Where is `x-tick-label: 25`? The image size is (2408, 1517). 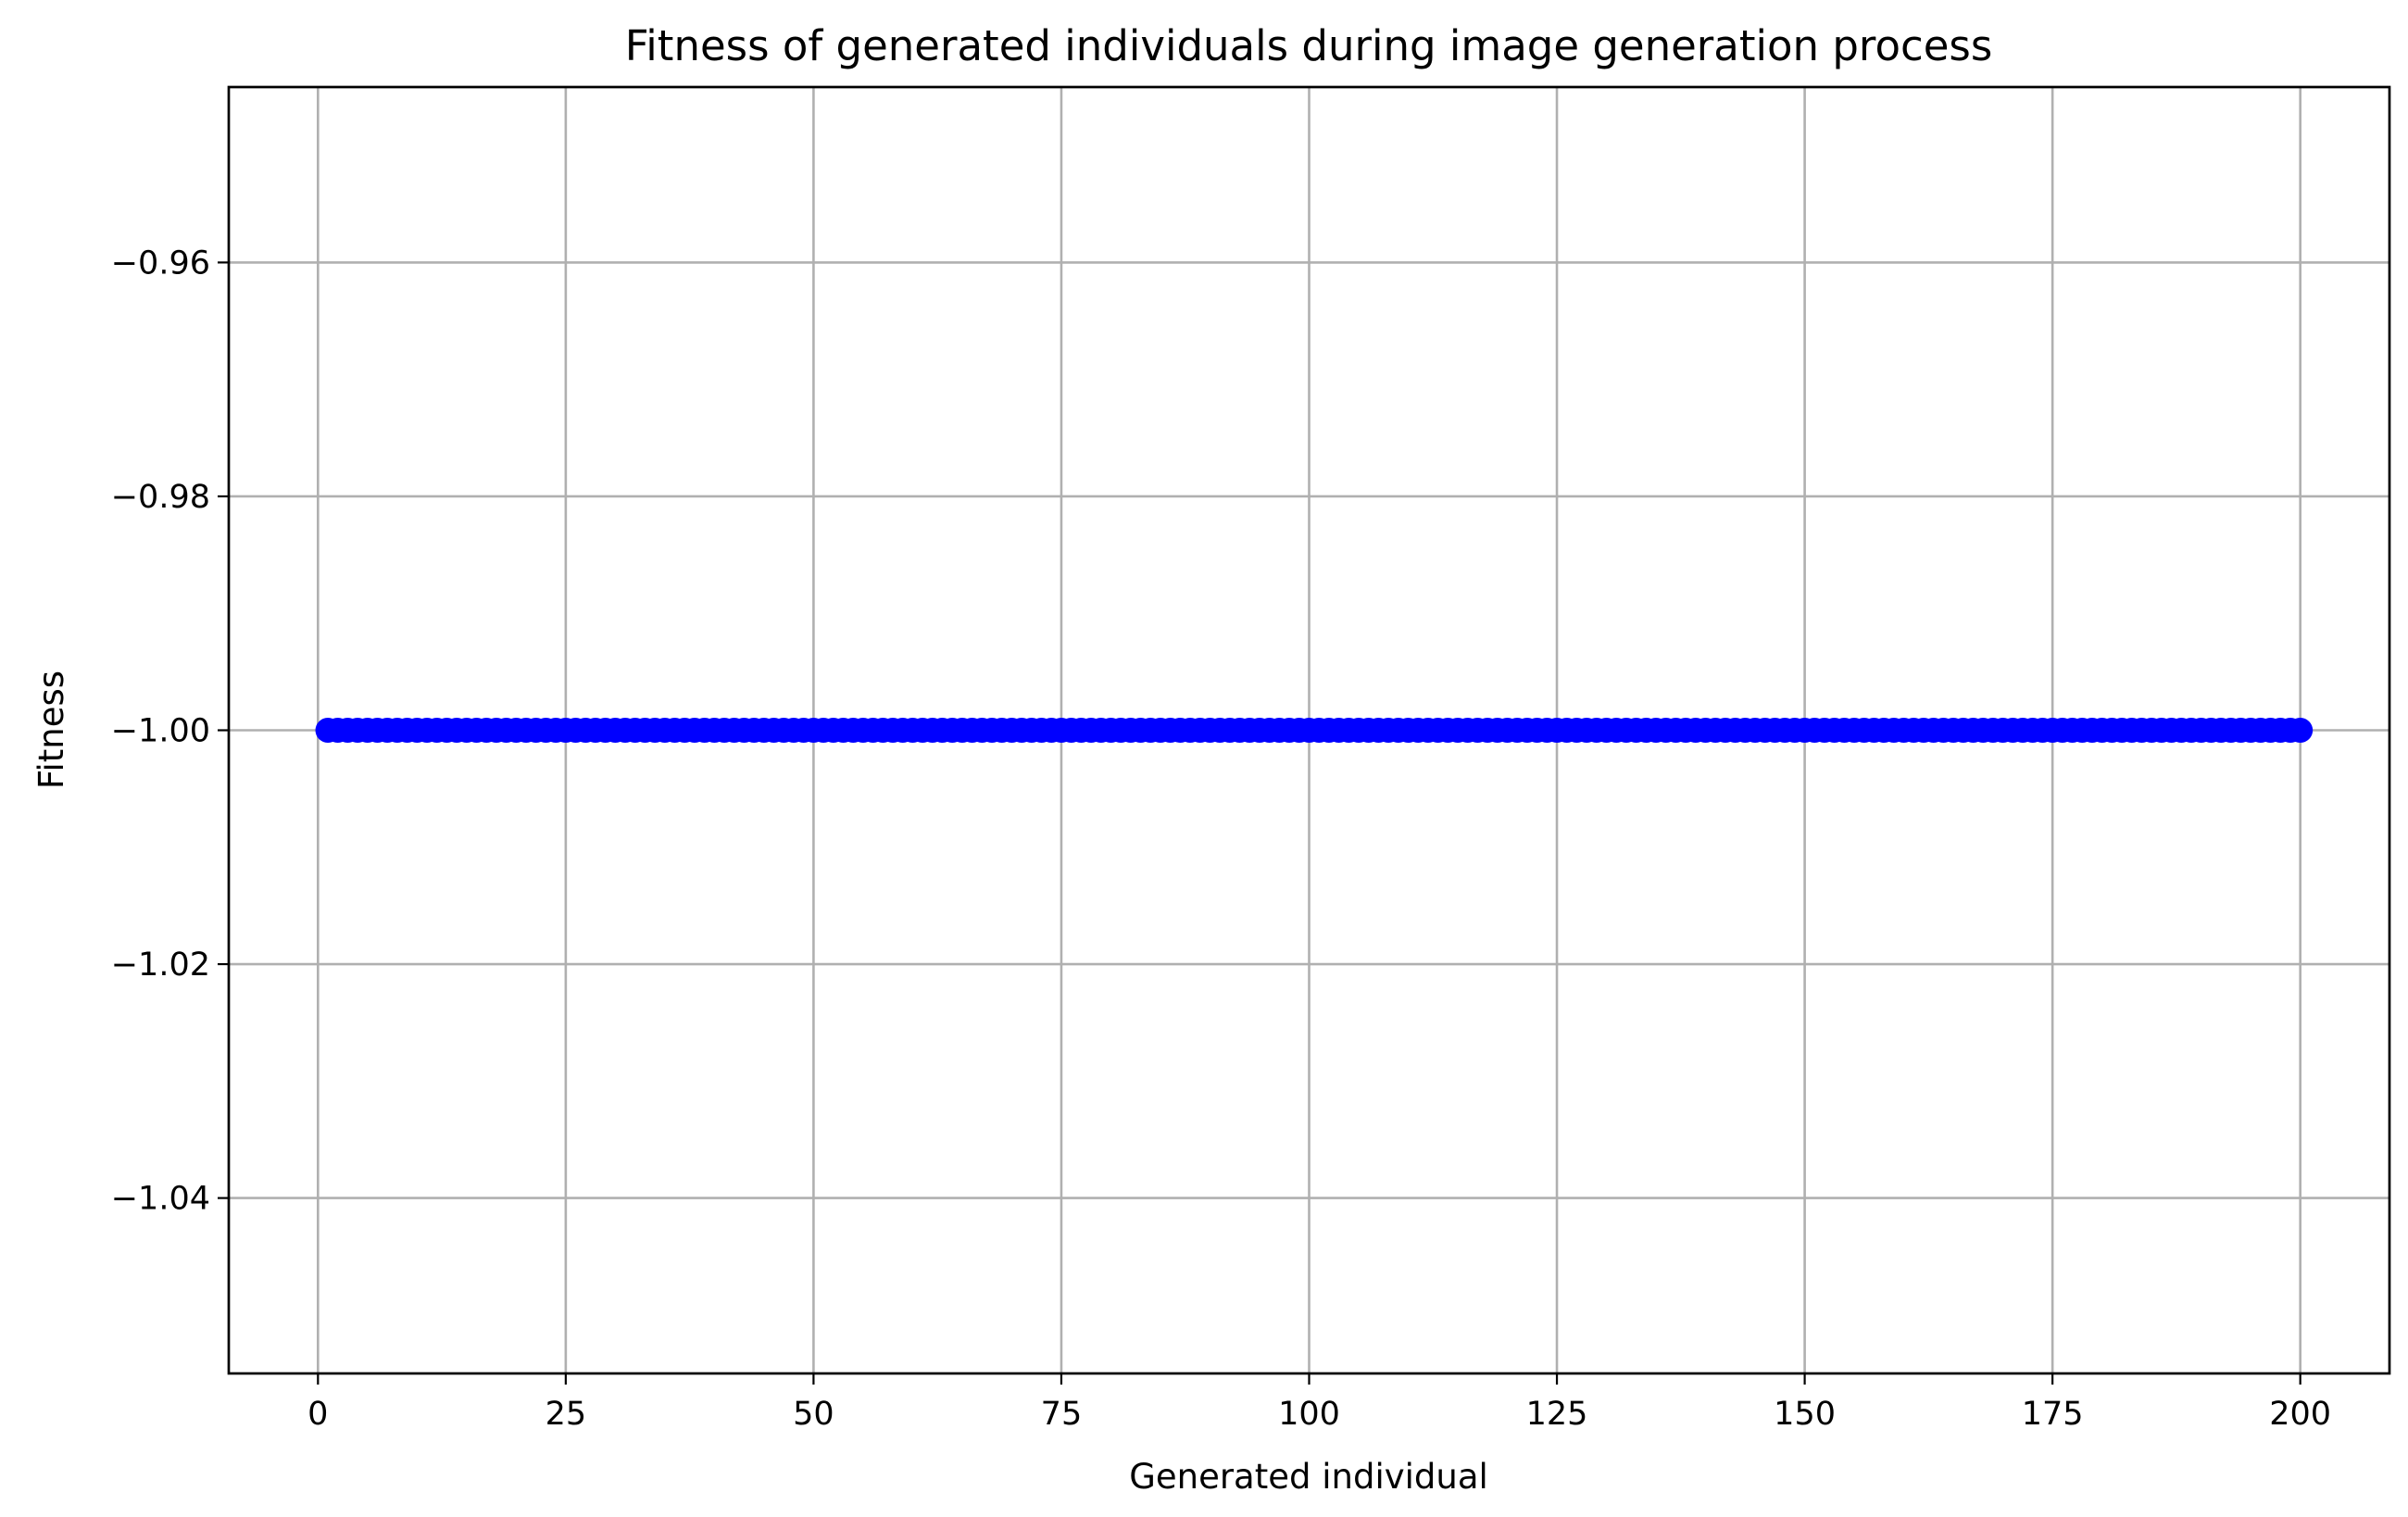 x-tick-label: 25 is located at coordinates (566, 1414).